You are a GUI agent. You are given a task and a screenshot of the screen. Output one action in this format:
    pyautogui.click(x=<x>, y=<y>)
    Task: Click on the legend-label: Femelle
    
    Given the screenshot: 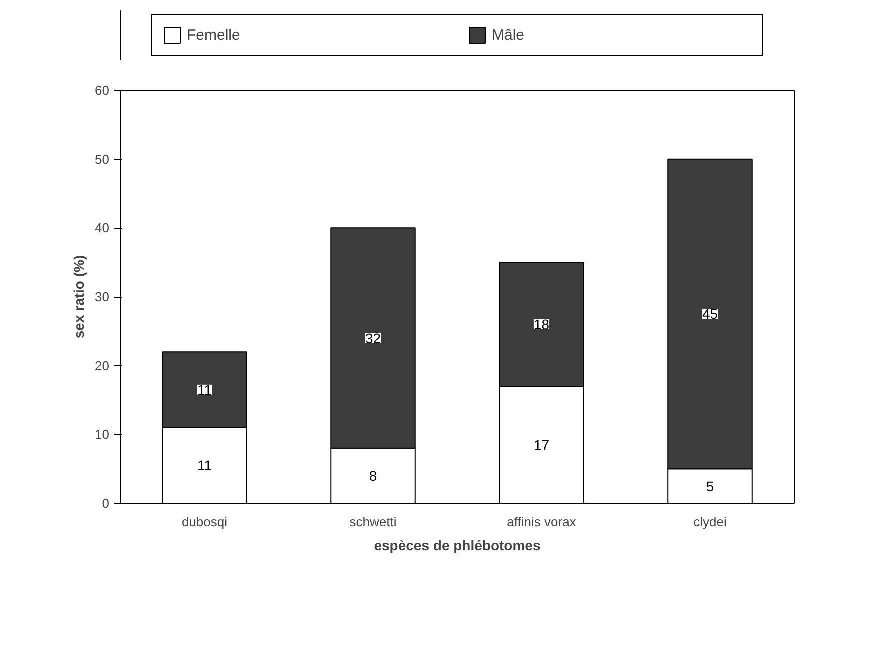 What is the action you would take?
    pyautogui.click(x=214, y=35)
    